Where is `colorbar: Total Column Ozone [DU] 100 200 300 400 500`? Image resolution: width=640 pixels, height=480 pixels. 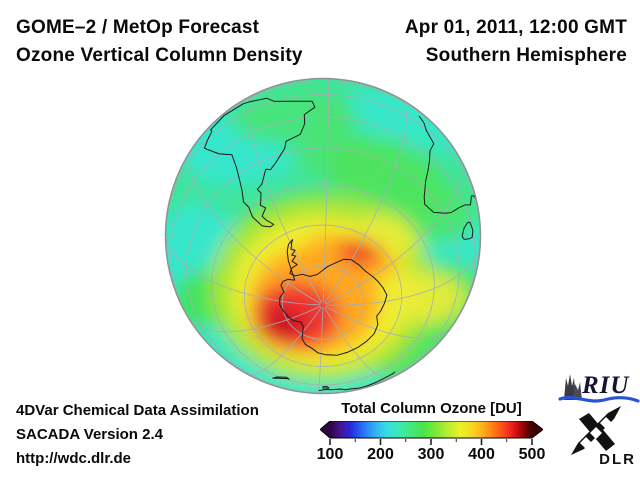
colorbar: Total Column Ozone [DU] 100 200 300 400 500 is located at coordinates (431, 432).